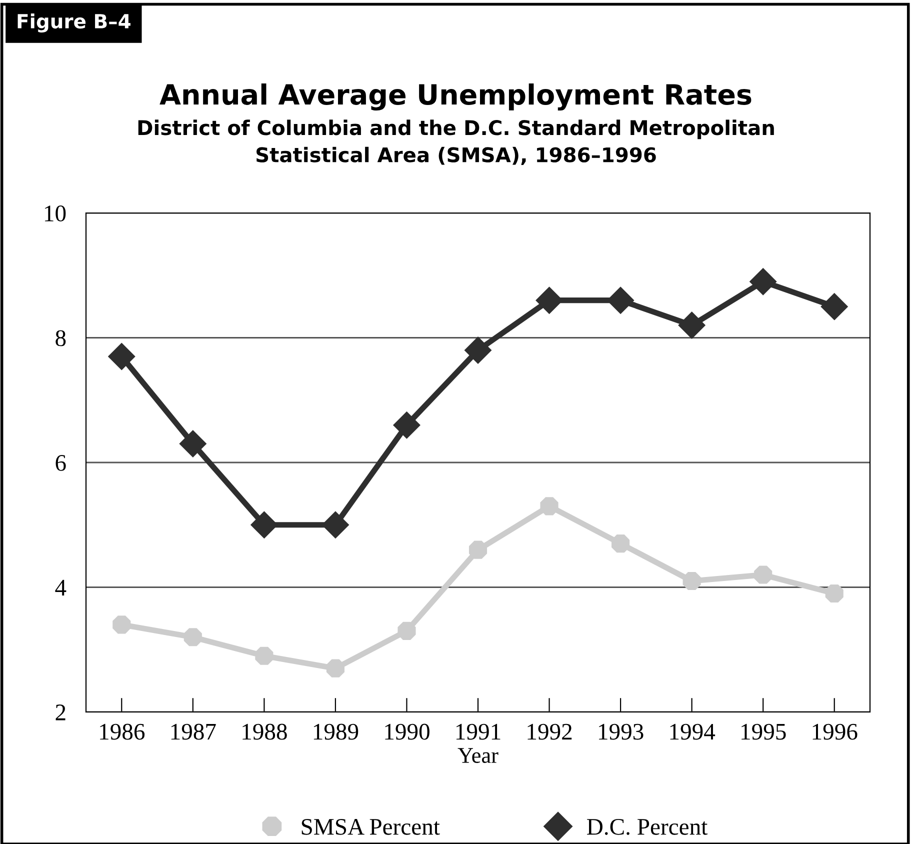 This screenshot has width=912, height=844. I want to click on y-tick-label: 6, so click(61, 463).